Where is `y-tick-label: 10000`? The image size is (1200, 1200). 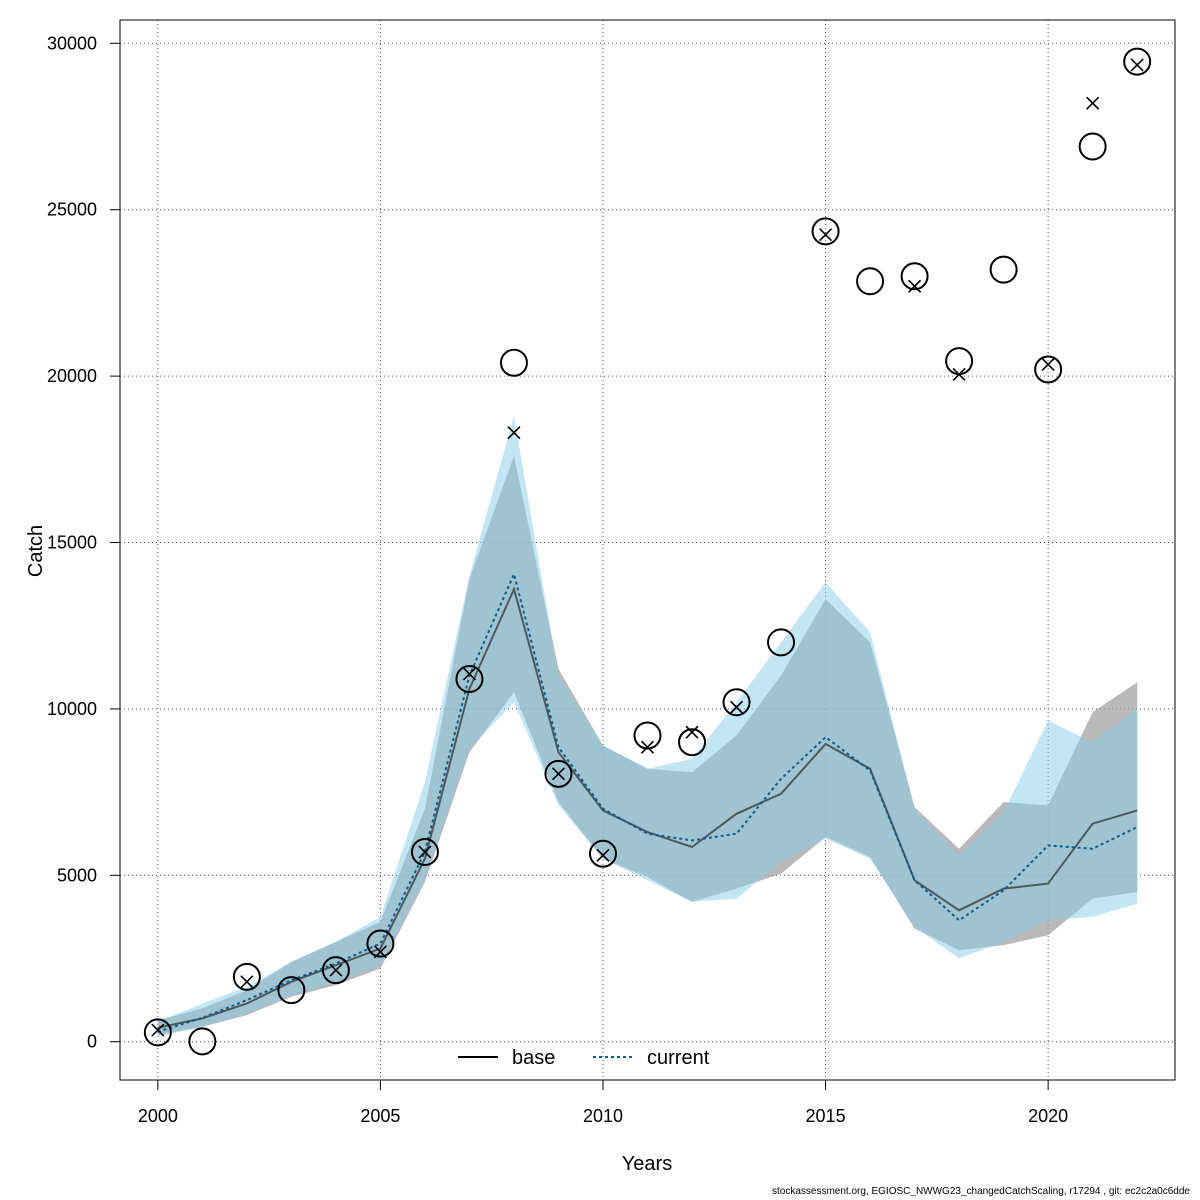 y-tick-label: 10000 is located at coordinates (72, 709).